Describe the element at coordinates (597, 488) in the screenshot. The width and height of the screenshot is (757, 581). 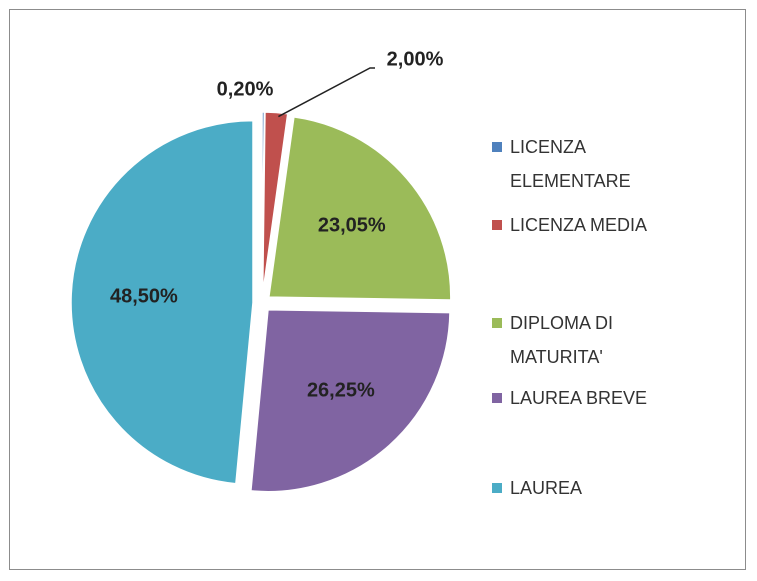
I see `legend-item: LAUREA` at that location.